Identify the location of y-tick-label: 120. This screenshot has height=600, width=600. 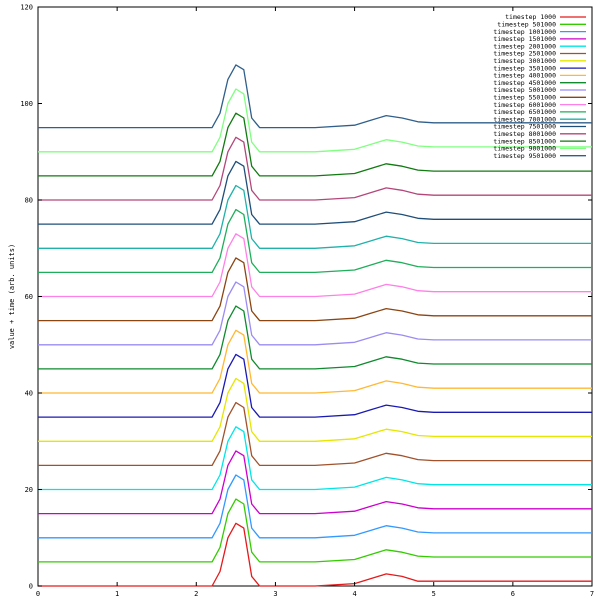
(26, 8).